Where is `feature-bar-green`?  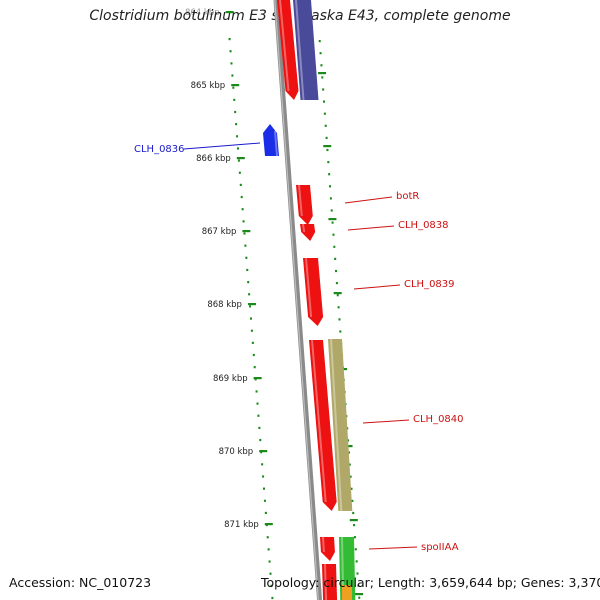
feature-bar-green is located at coordinates (347, 568).